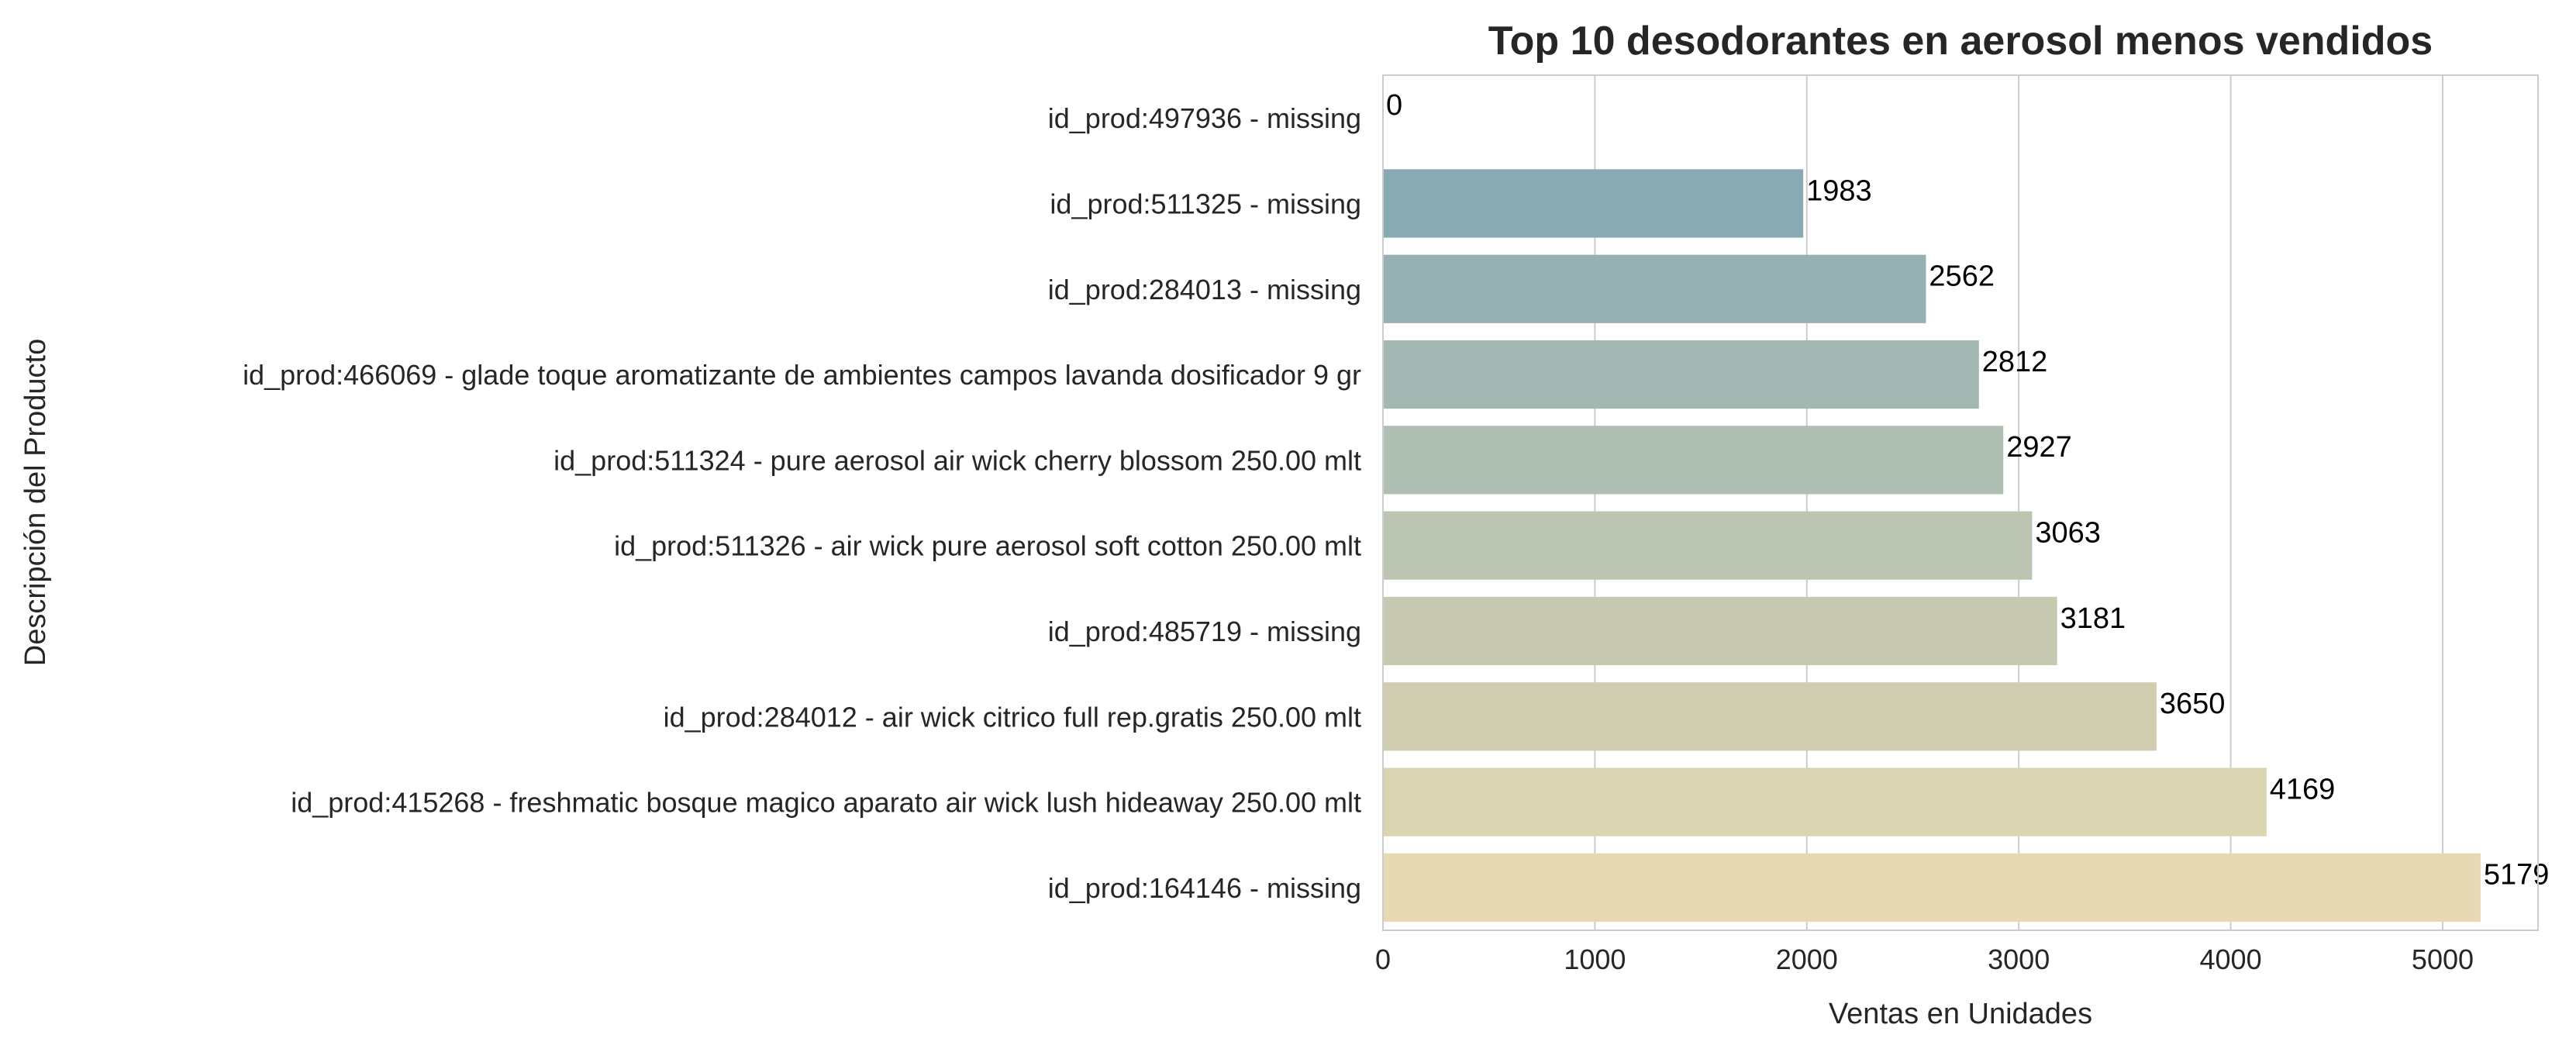 This screenshot has height=1052, width=2576. What do you see at coordinates (1204, 289) in the screenshot?
I see `category-label-2: id_prod:284013 - missing` at bounding box center [1204, 289].